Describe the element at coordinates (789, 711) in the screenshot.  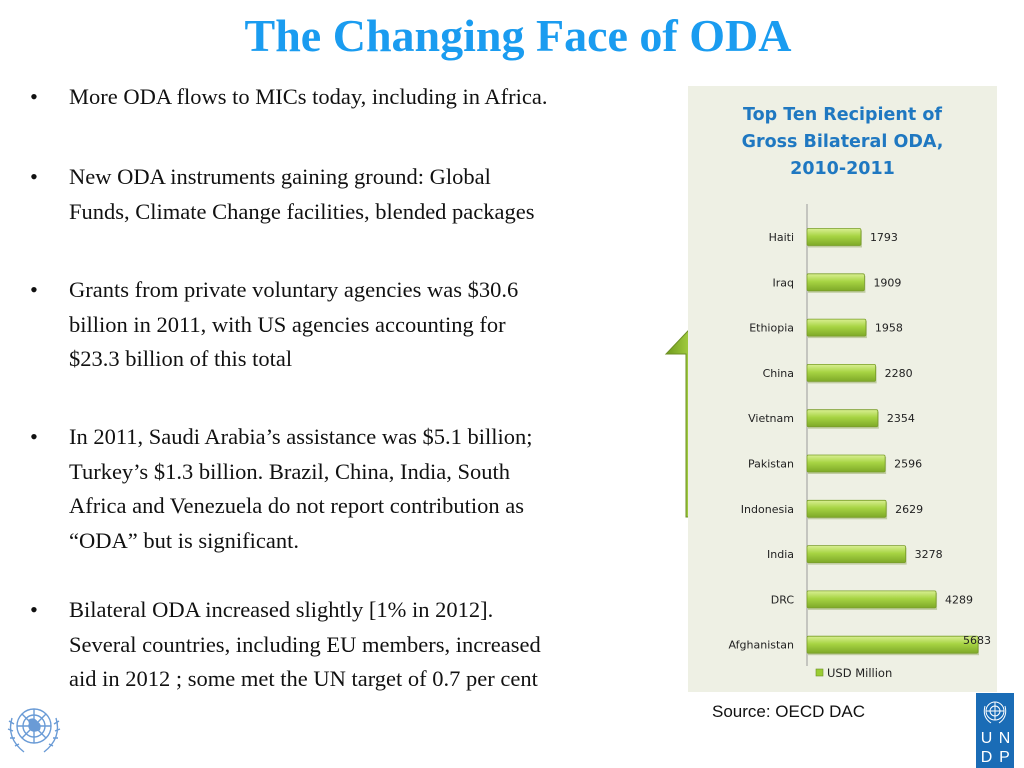
I see `source-note: Source: OECD DAC` at that location.